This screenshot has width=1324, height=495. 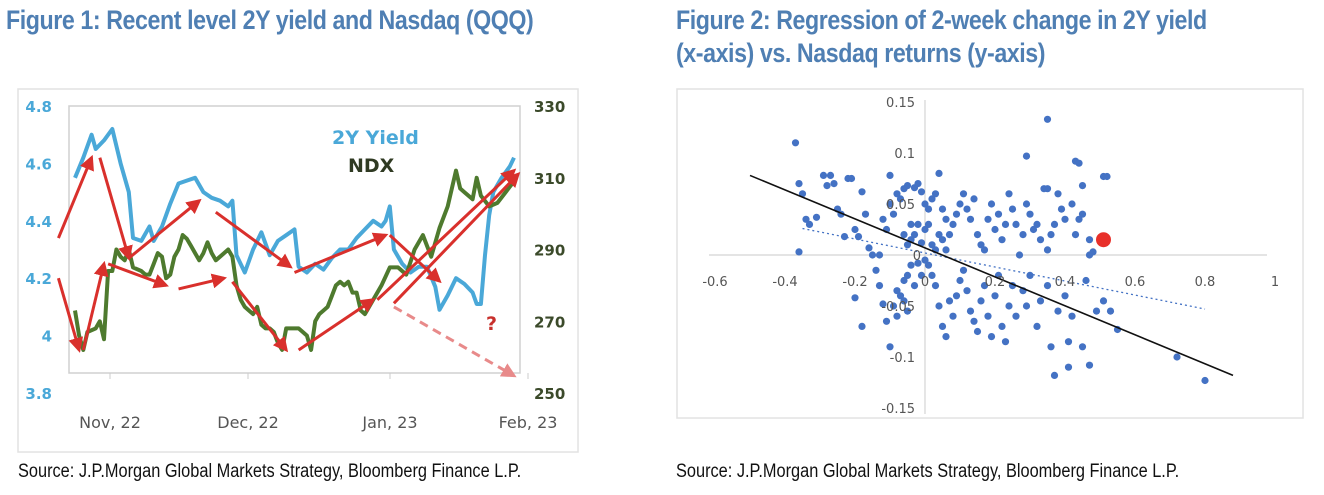 I want to click on highlighted-point, so click(x=1103, y=240).